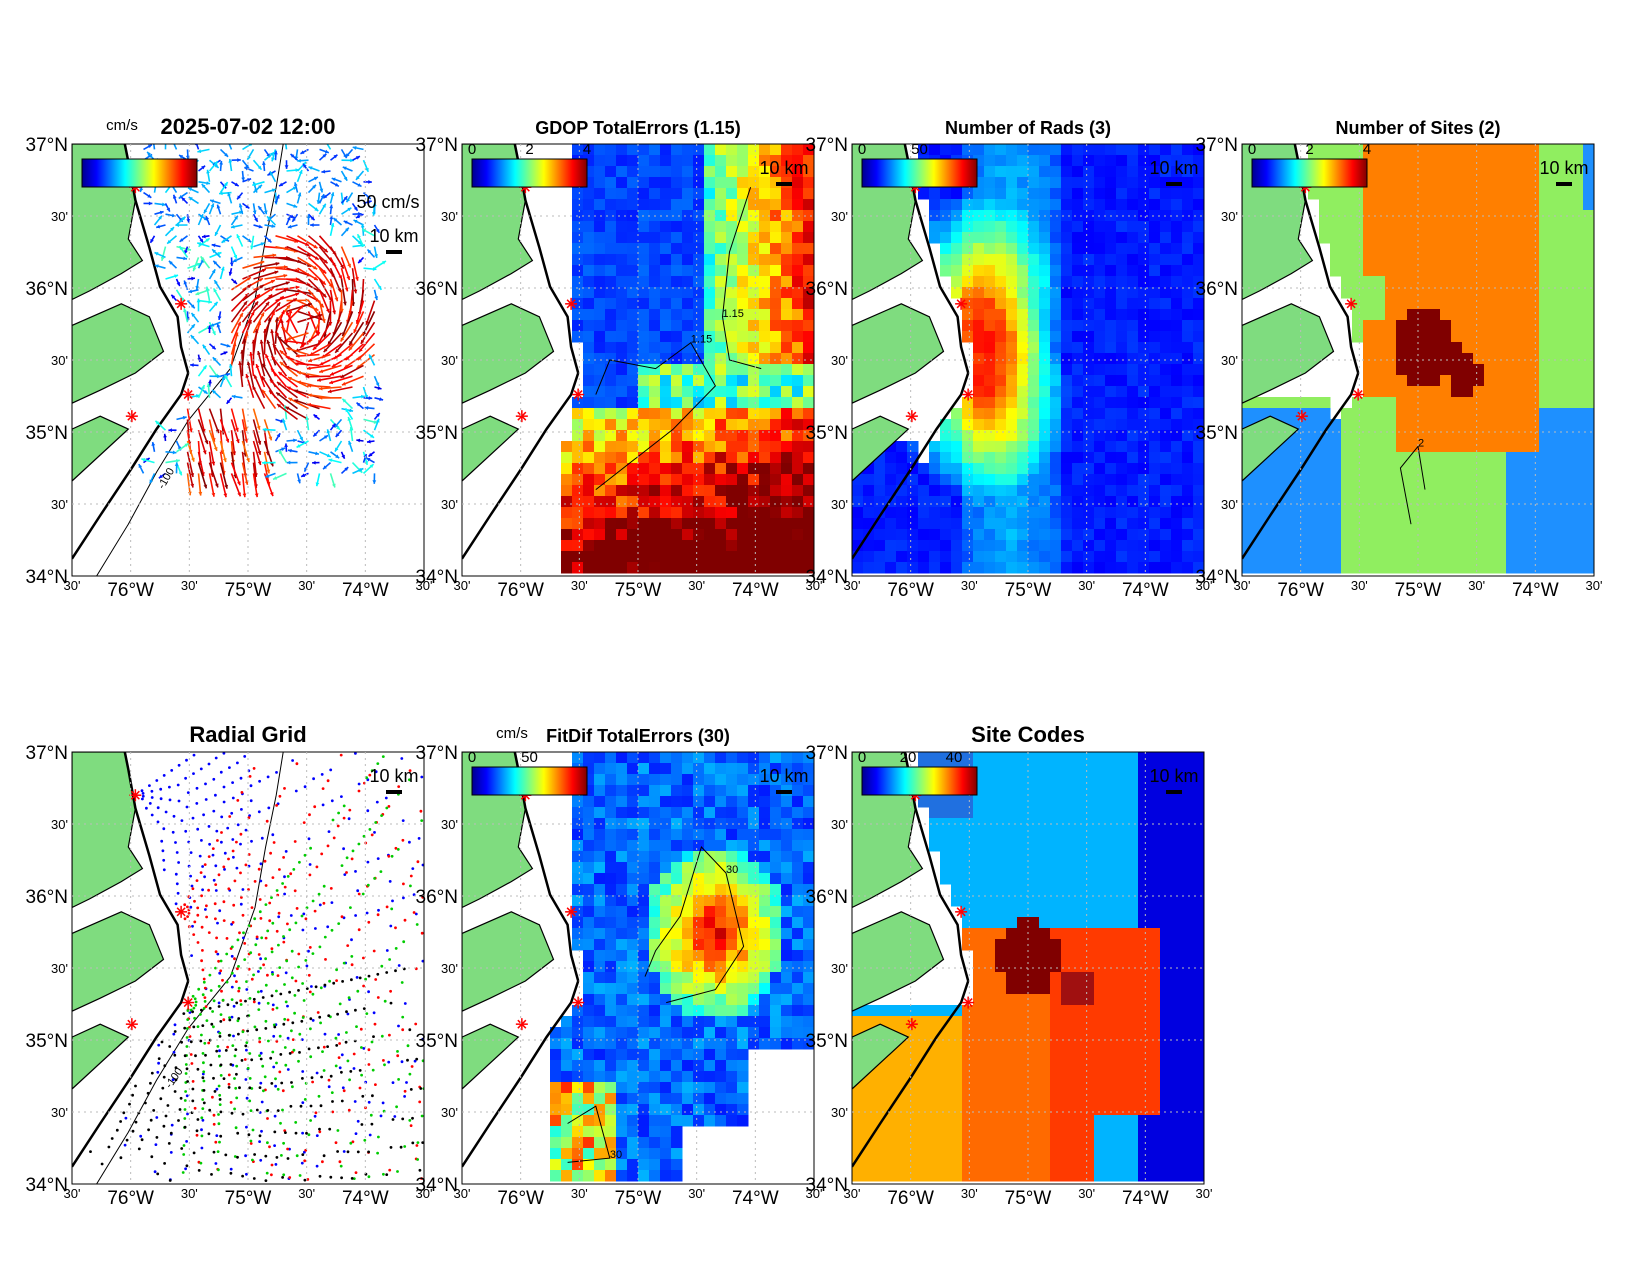 The height and width of the screenshot is (1275, 1650). Describe the element at coordinates (521, 416) in the screenshot. I see `site-marker` at that location.